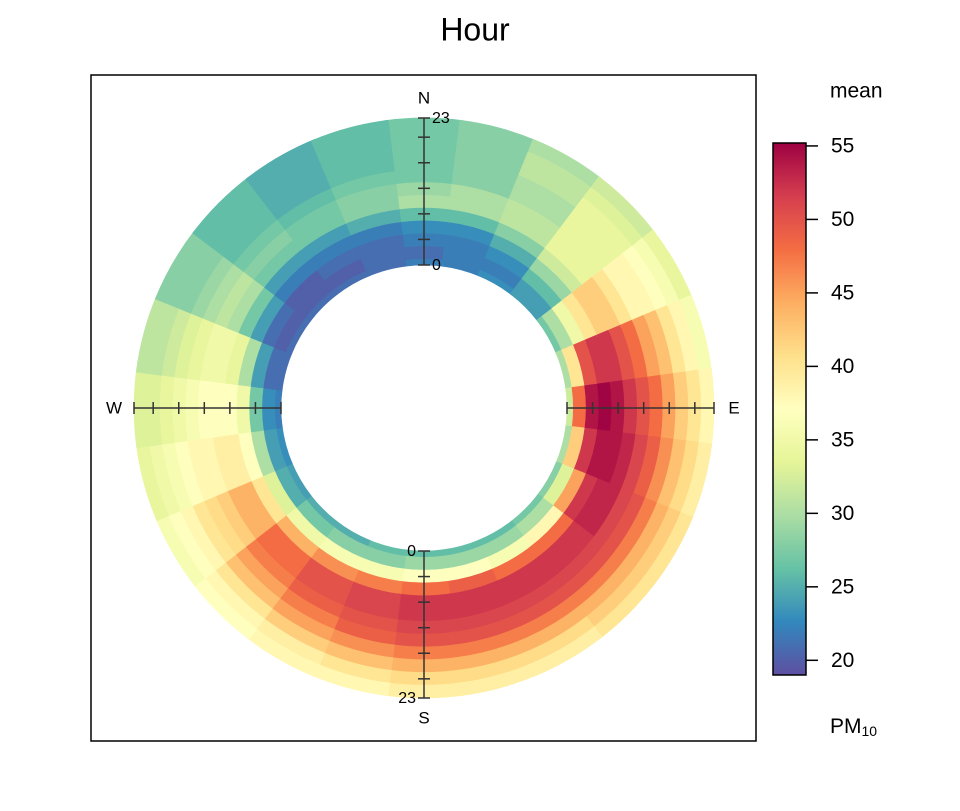 The height and width of the screenshot is (811, 960). I want to click on legend-title: mean, so click(856, 91).